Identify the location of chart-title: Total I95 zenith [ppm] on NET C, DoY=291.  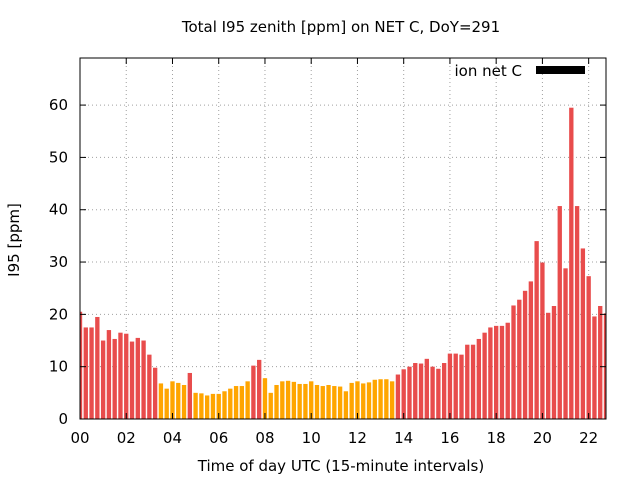
(340, 27).